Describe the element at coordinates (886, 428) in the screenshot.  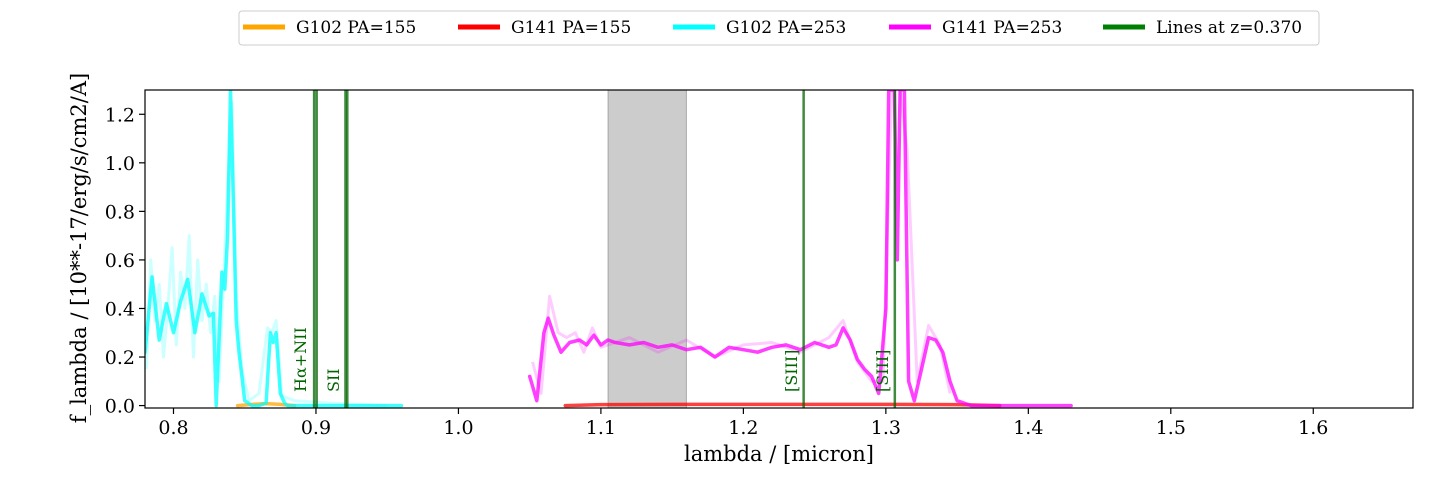
I see `x-tick-label: 1.3` at that location.